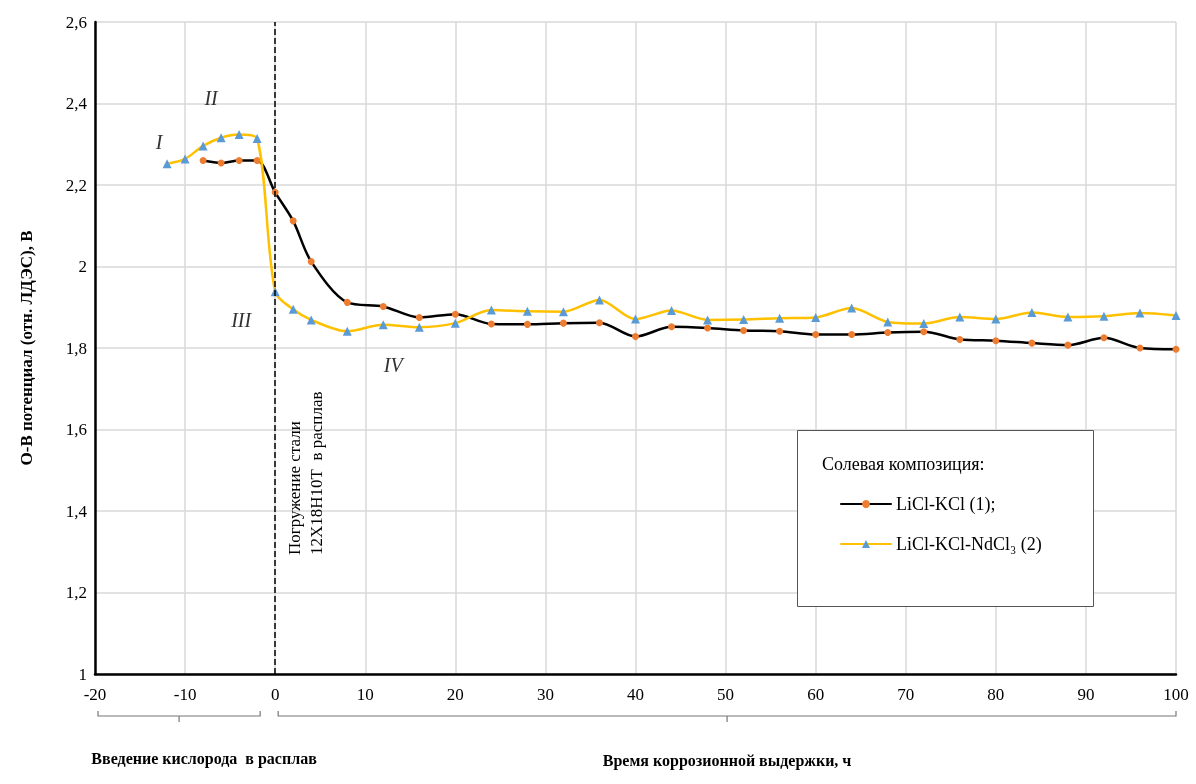  What do you see at coordinates (76, 511) in the screenshot?
I see `y-tick-label: 1,4` at bounding box center [76, 511].